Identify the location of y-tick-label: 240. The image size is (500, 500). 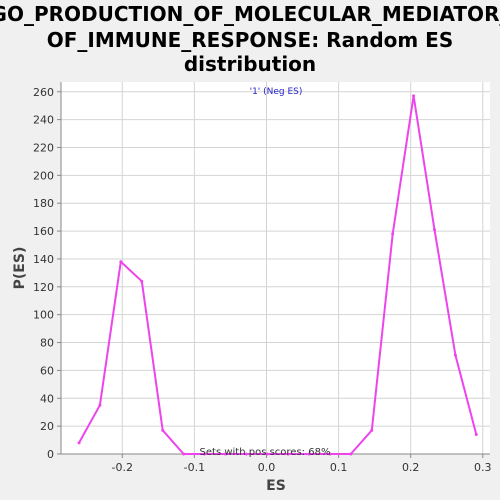
(43, 120).